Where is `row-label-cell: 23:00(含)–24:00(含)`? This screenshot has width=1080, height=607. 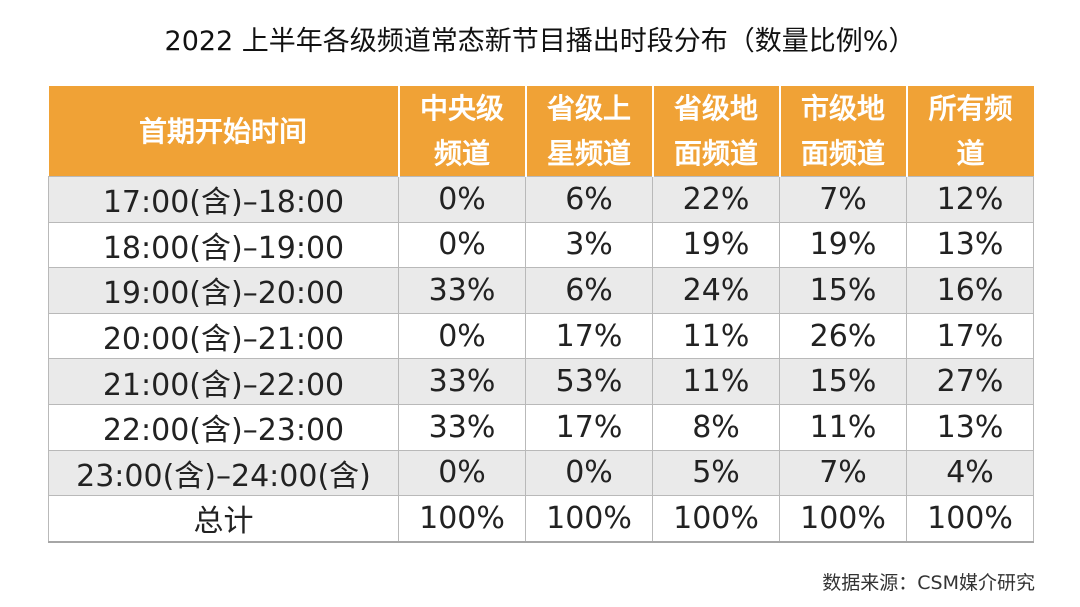
row-label-cell: 23:00(含)–24:00(含) is located at coordinates (223, 473).